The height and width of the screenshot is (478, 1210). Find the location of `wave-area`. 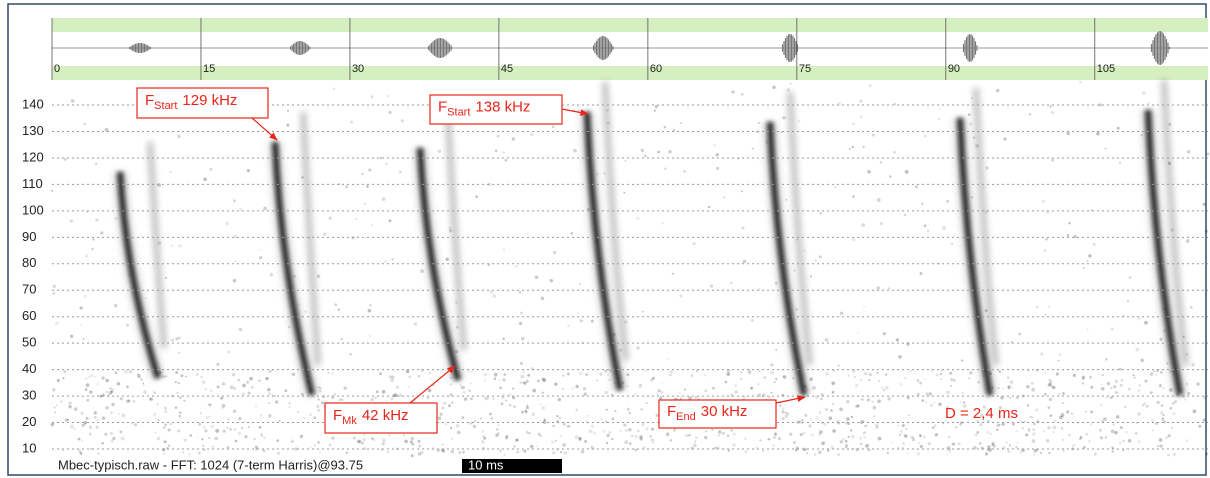

wave-area is located at coordinates (630, 49).